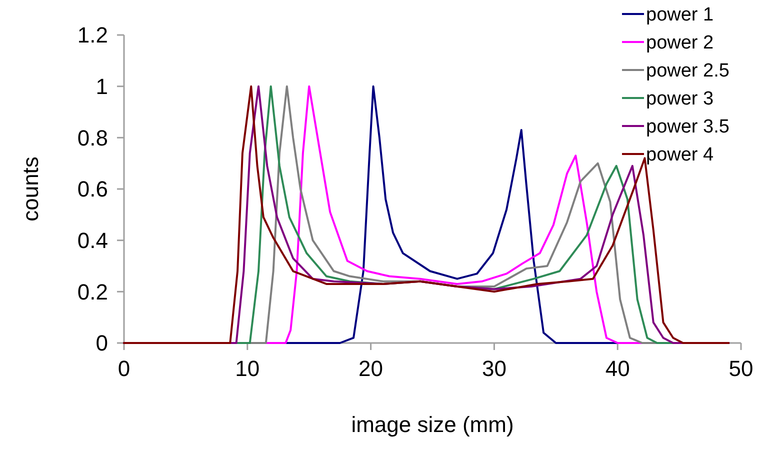 Image resolution: width=762 pixels, height=454 pixels. Describe the element at coordinates (741, 368) in the screenshot. I see `x-tick-label: 50` at that location.